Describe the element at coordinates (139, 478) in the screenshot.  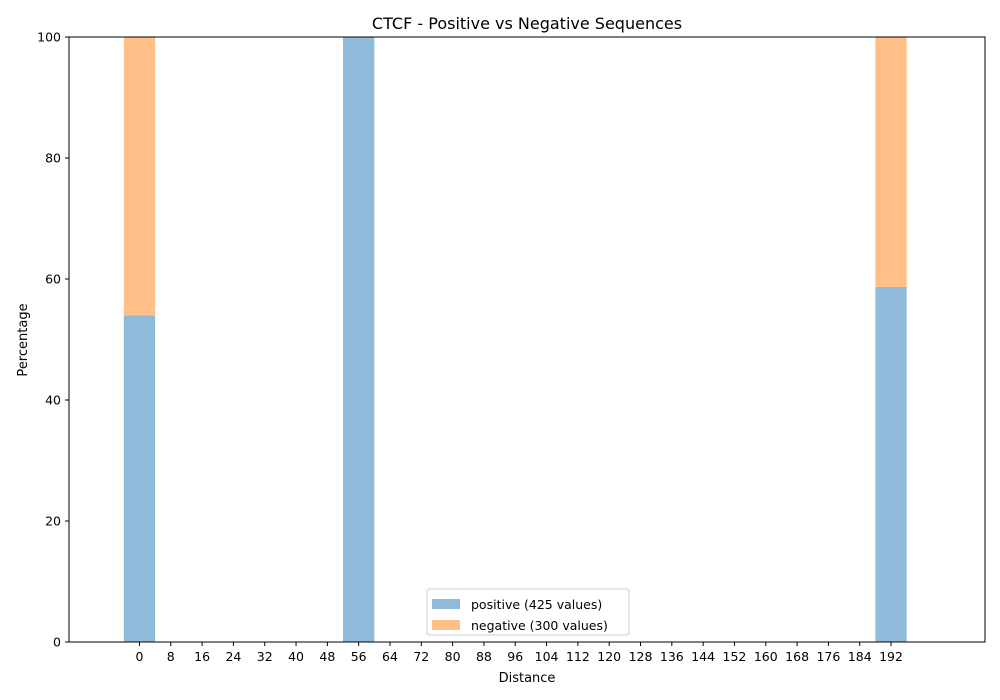
I see `bar-positive-x0` at that location.